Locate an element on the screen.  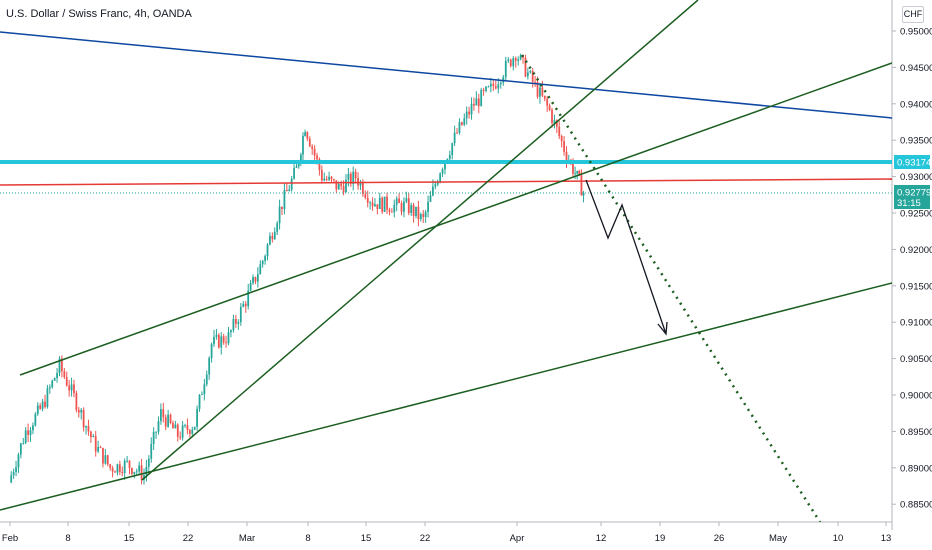
last-price-tag is located at coordinates (912, 197).